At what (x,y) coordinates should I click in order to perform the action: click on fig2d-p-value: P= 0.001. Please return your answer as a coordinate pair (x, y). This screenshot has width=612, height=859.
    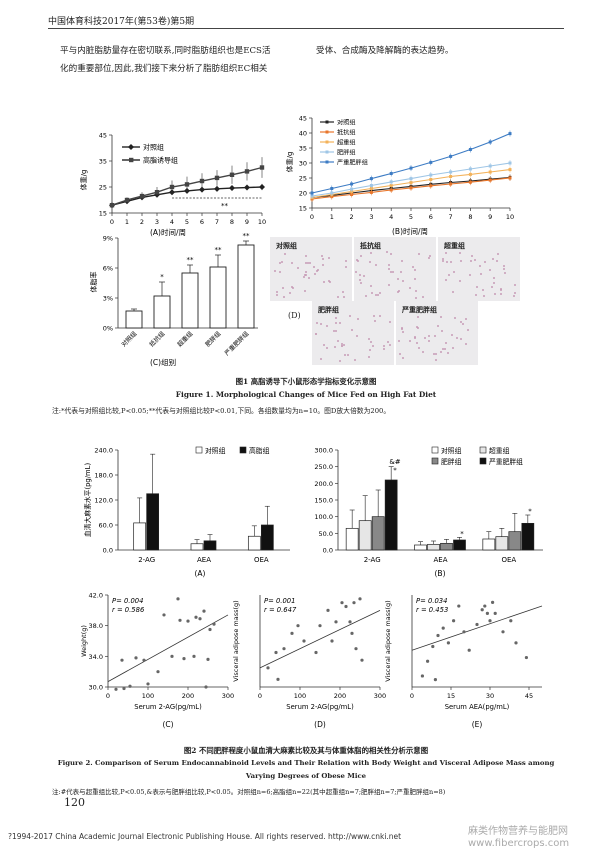
    Looking at the image, I should click on (279, 601).